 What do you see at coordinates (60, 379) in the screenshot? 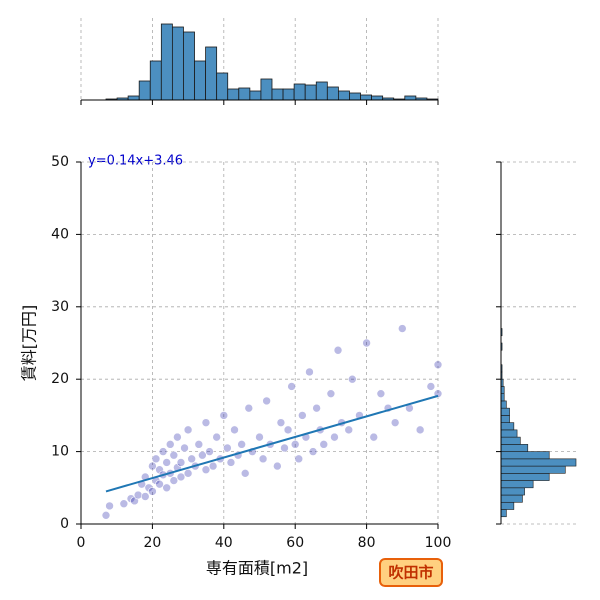
I see `y-tick-label: 20` at bounding box center [60, 379].